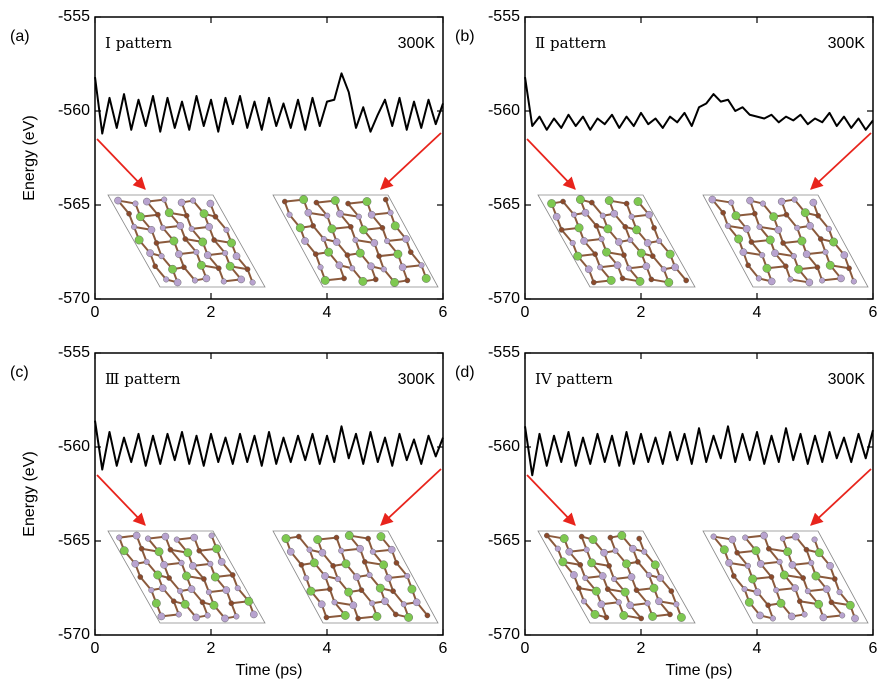  Describe the element at coordinates (211, 648) in the screenshot. I see `x-tick-label: 2` at that location.